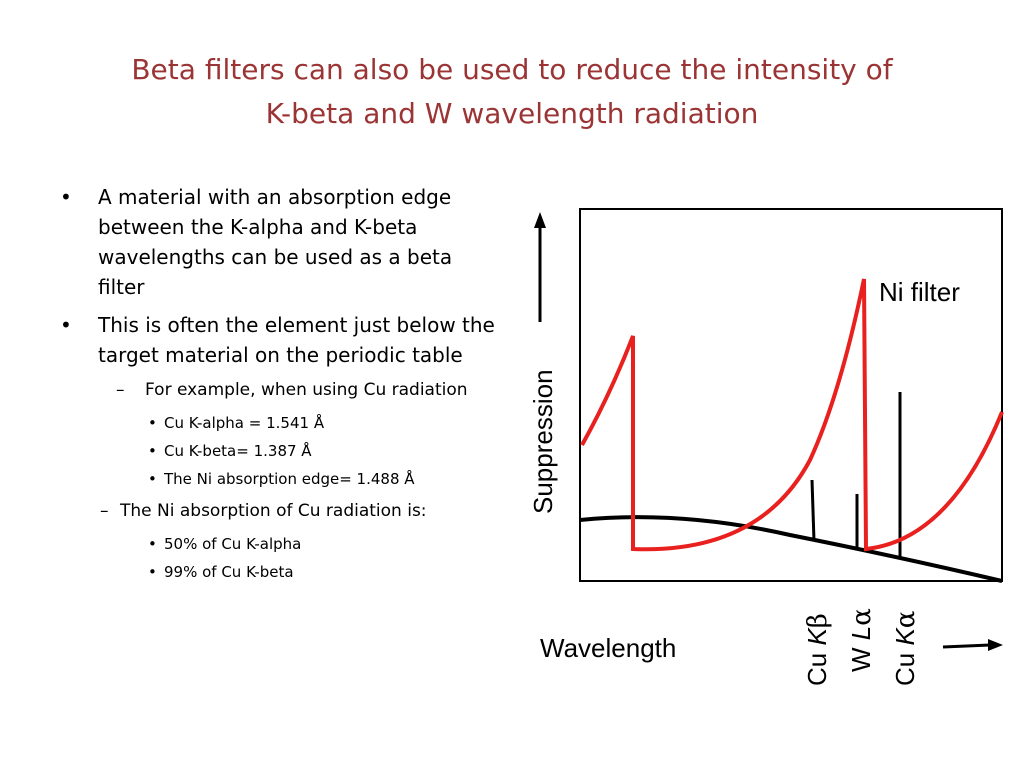 This screenshot has height=768, width=1024. I want to click on sub-sub-bullet-text: Cu K-beta= 1.387 Å, so click(238, 451).